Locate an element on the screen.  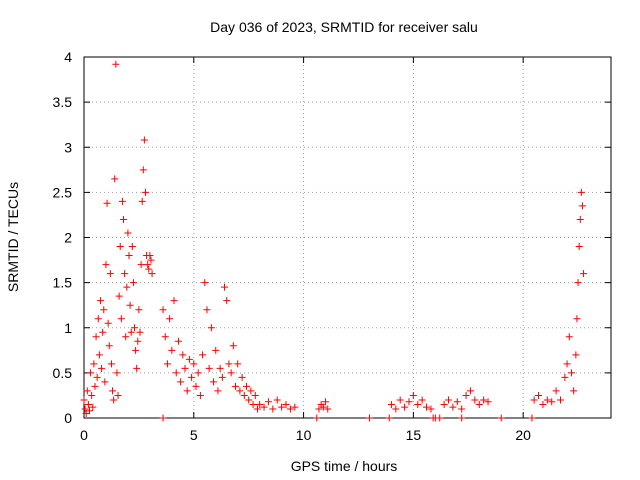
x-tick-label: 0 is located at coordinates (84, 435).